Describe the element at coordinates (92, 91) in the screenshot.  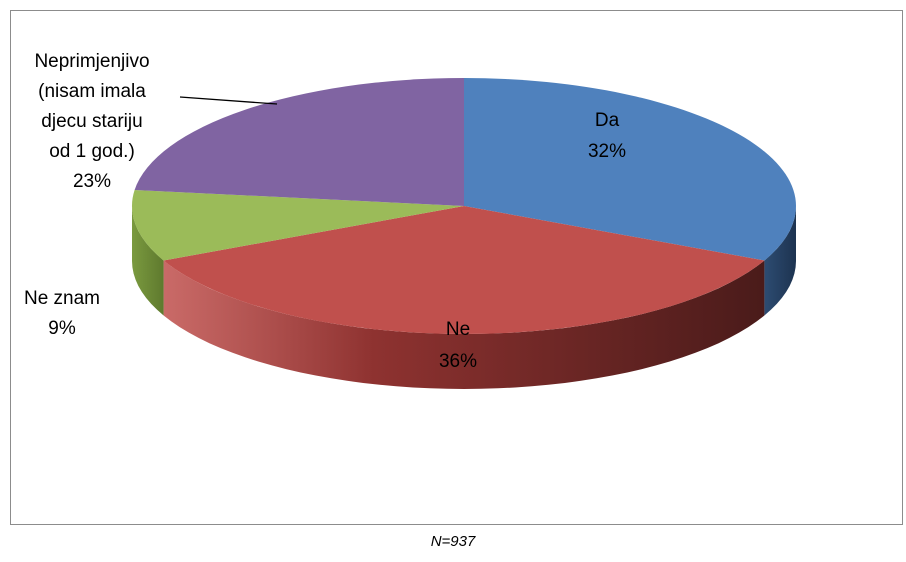
I see `data-label-line: (nisam imala` at that location.